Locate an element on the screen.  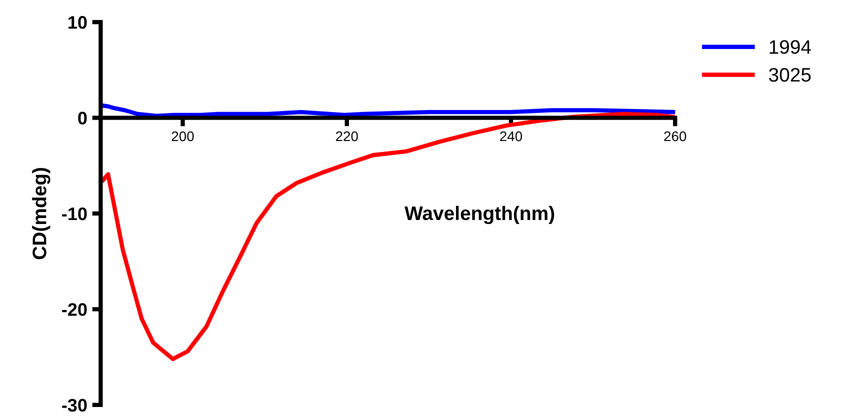
y-tick-label: -20 is located at coordinates (74, 309).